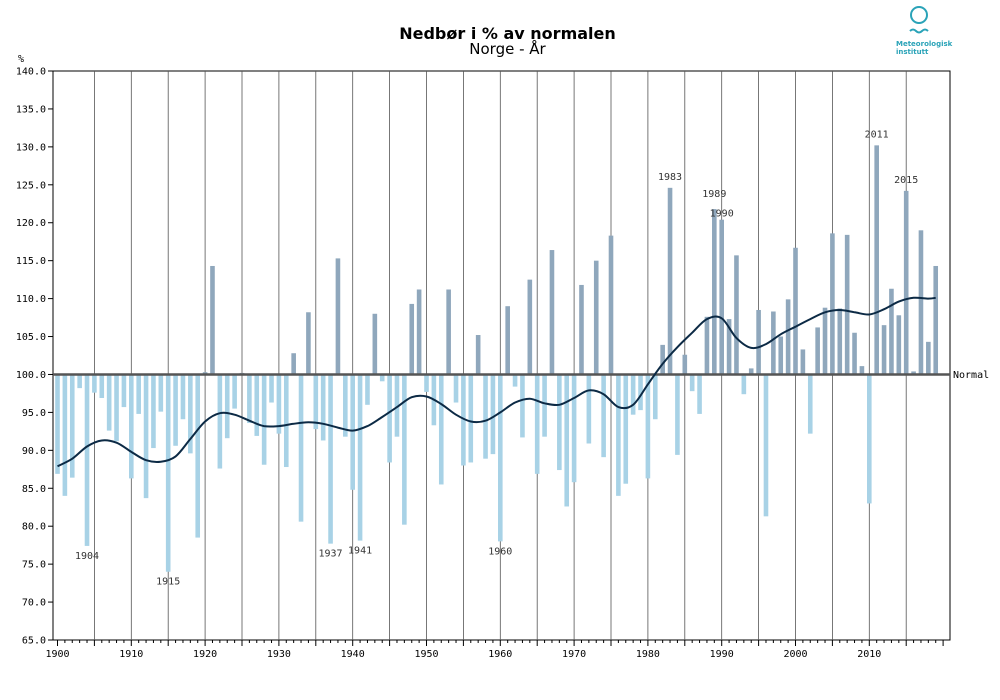 This screenshot has width=1000, height=700. I want to click on bar-1953, so click(448, 332).